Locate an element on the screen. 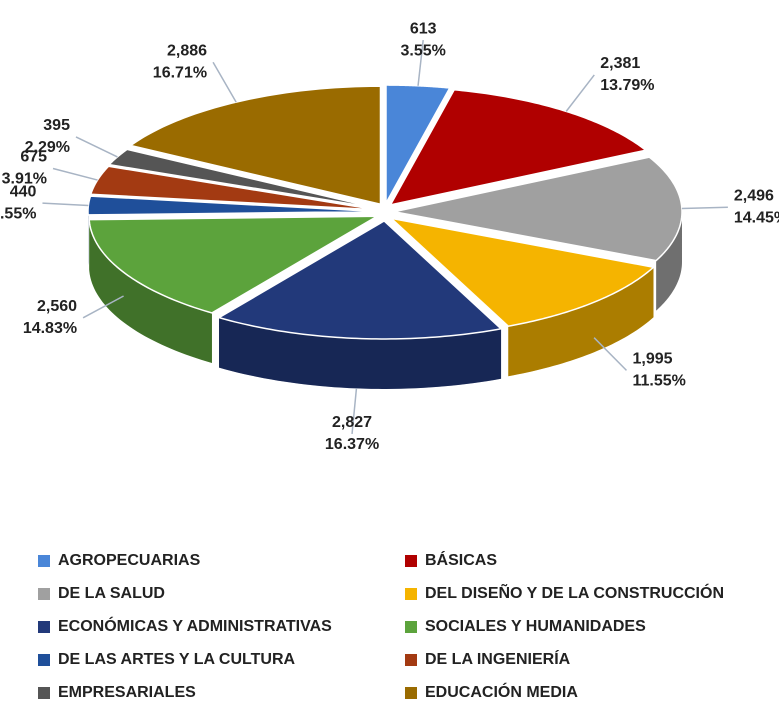 The width and height of the screenshot is (779, 702). percent-label: 2.29% is located at coordinates (47, 147).